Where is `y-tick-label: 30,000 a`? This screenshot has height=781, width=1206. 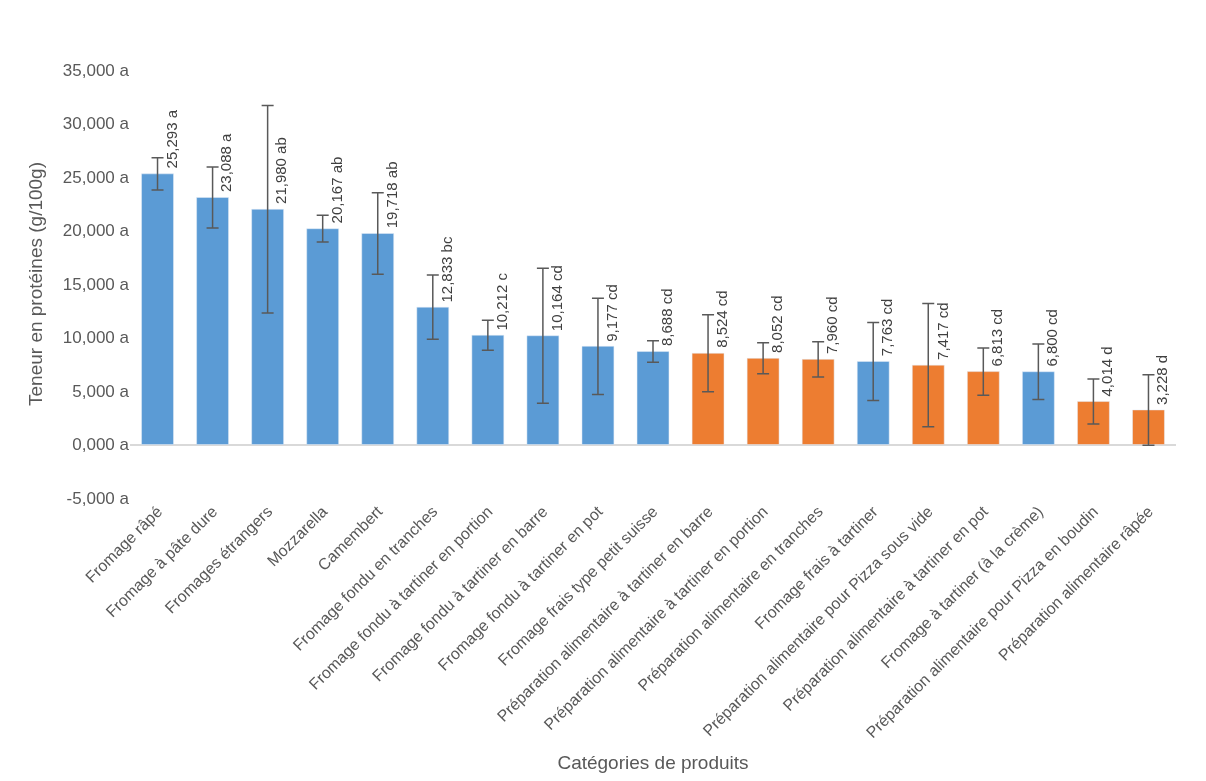
y-tick-label: 30,000 a is located at coordinates (96, 124).